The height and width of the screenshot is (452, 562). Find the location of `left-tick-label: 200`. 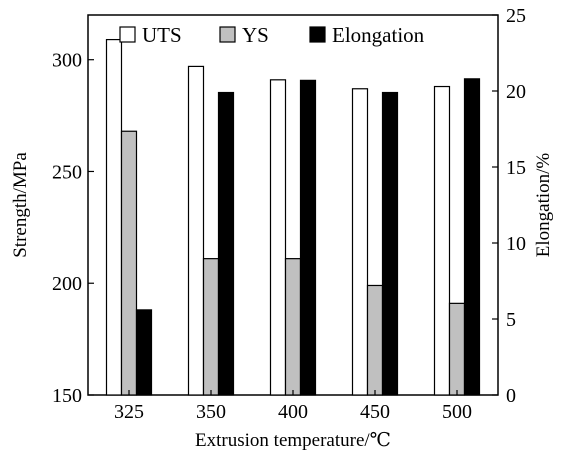

left-tick-label: 200 is located at coordinates (67, 284).